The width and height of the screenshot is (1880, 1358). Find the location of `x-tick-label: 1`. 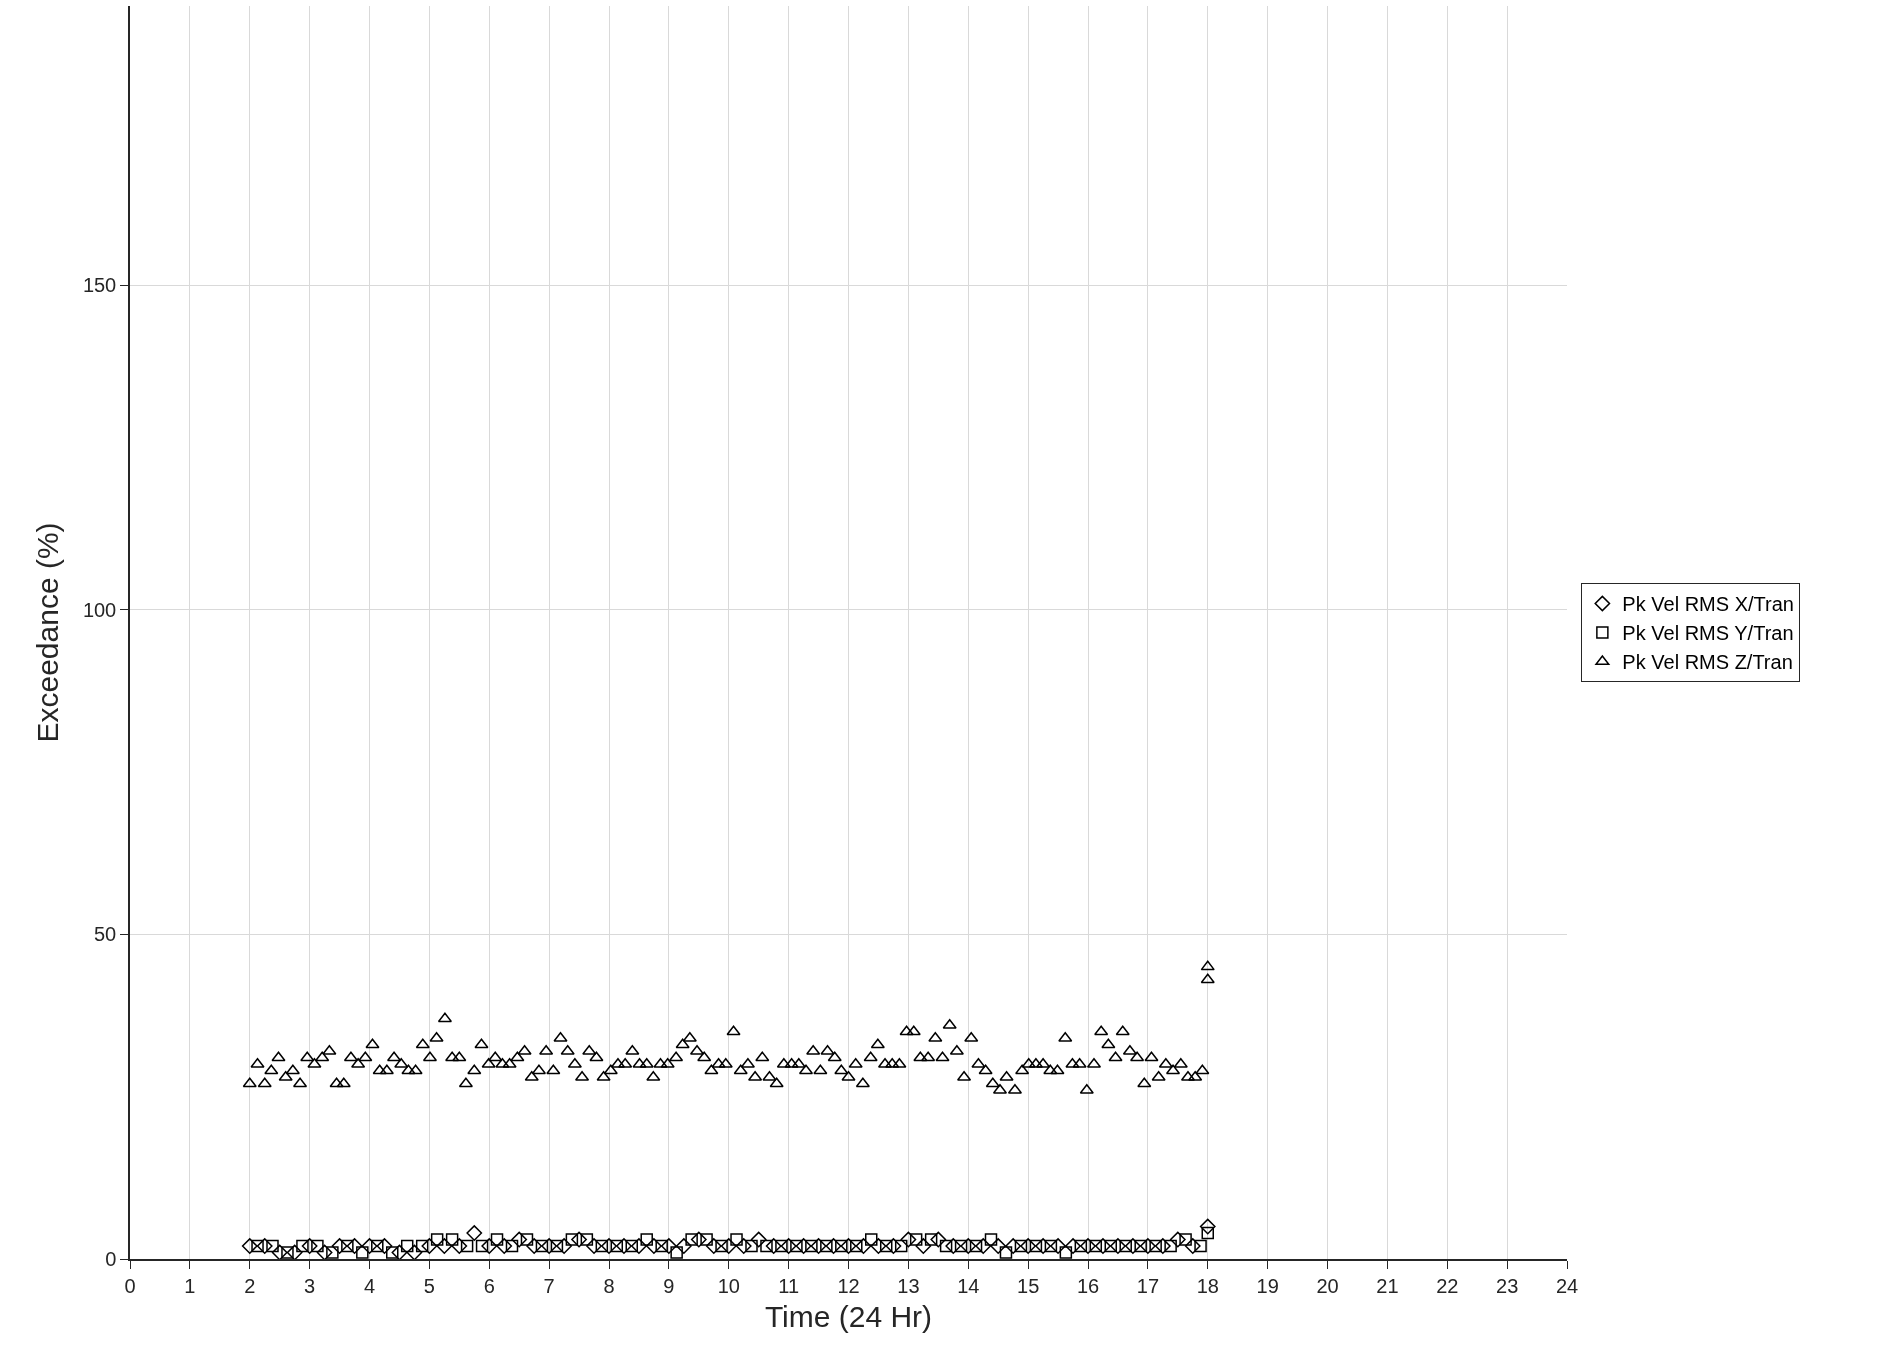

x-tick-label: 1 is located at coordinates (190, 1285).